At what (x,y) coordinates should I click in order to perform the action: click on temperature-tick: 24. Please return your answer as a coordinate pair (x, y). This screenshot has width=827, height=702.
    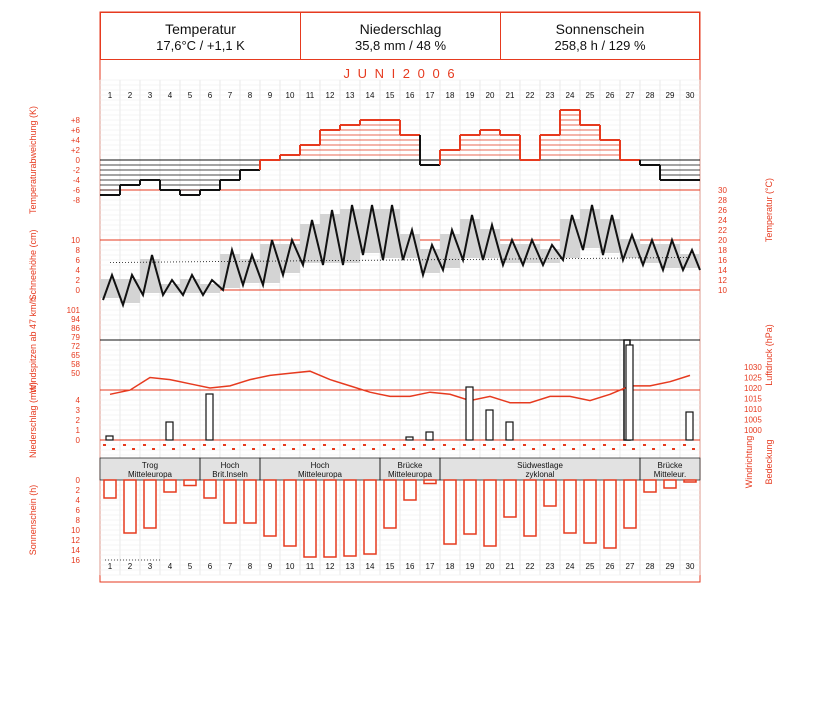
    Looking at the image, I should click on (722, 220).